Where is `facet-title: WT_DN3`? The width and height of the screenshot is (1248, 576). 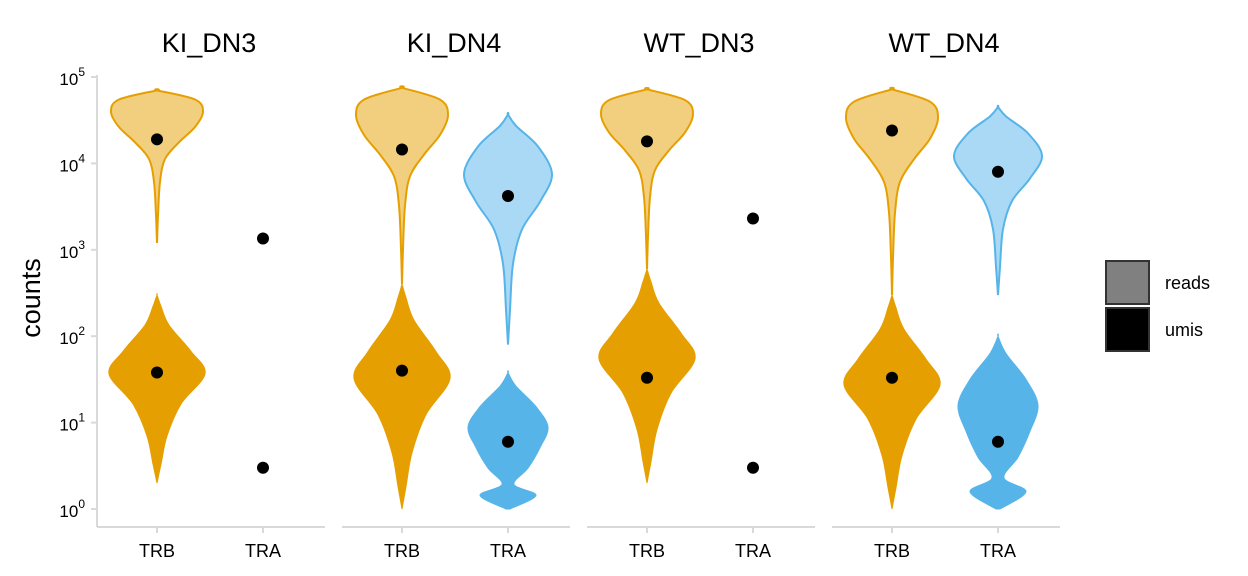
facet-title: WT_DN3 is located at coordinates (698, 43).